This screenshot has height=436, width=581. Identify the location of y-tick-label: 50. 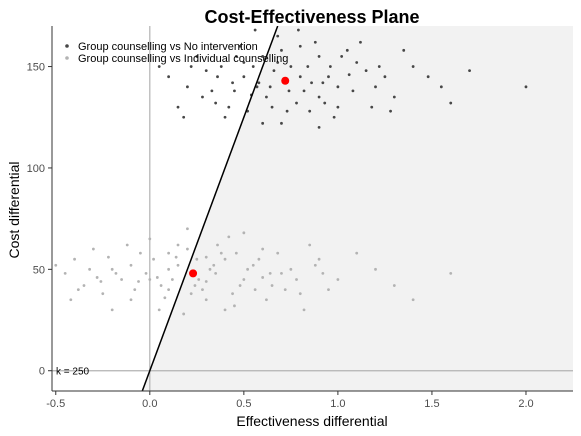
(39, 270).